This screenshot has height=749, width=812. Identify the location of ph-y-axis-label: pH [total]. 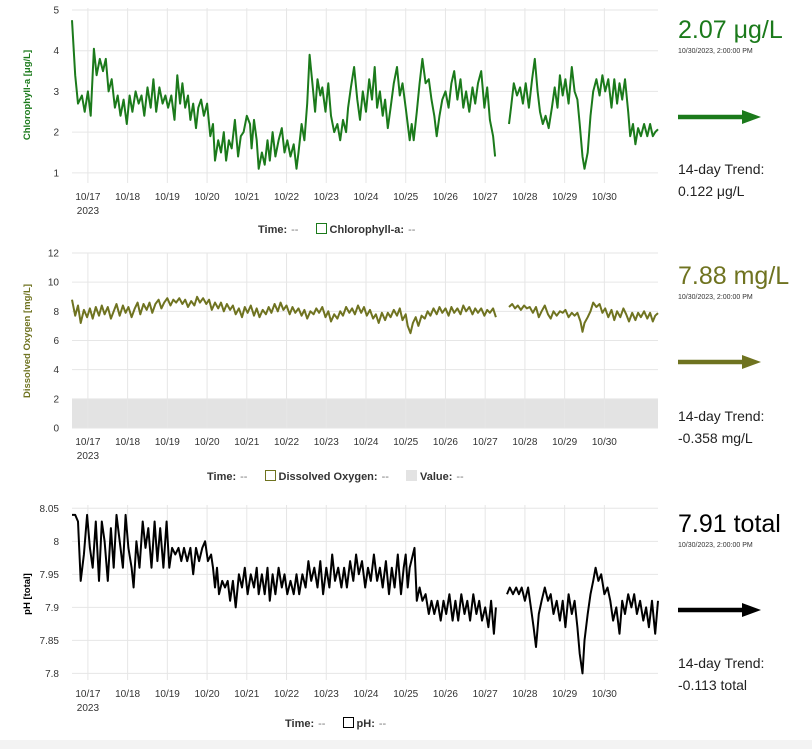
(27, 594).